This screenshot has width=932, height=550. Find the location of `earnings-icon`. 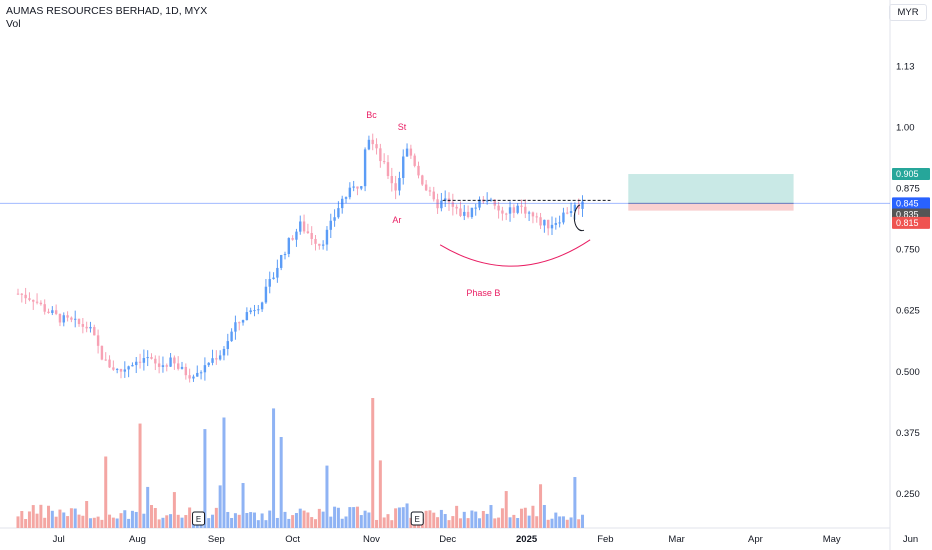

earnings-icon is located at coordinates (199, 518).